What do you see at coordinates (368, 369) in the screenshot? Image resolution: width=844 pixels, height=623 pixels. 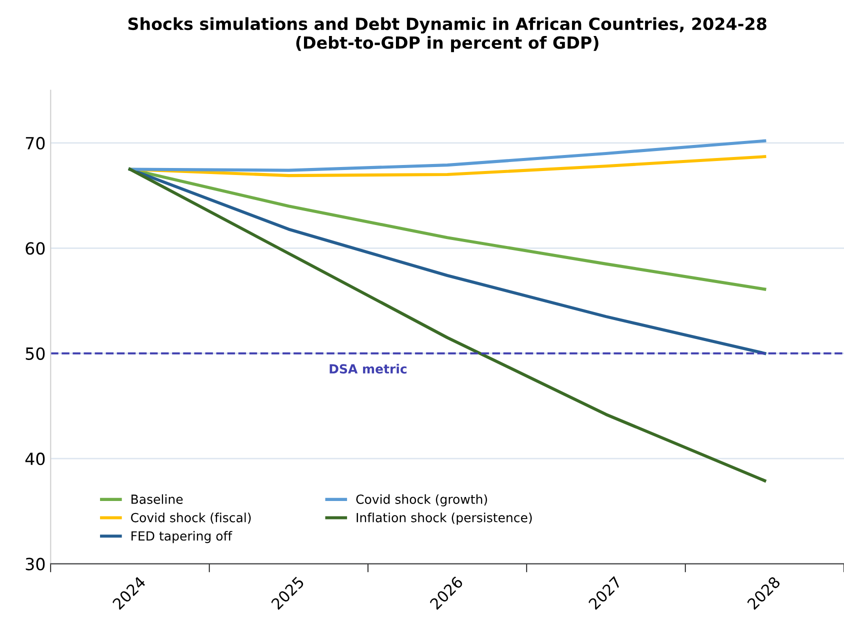 I see `ref-line-label: DSA metric` at bounding box center [368, 369].